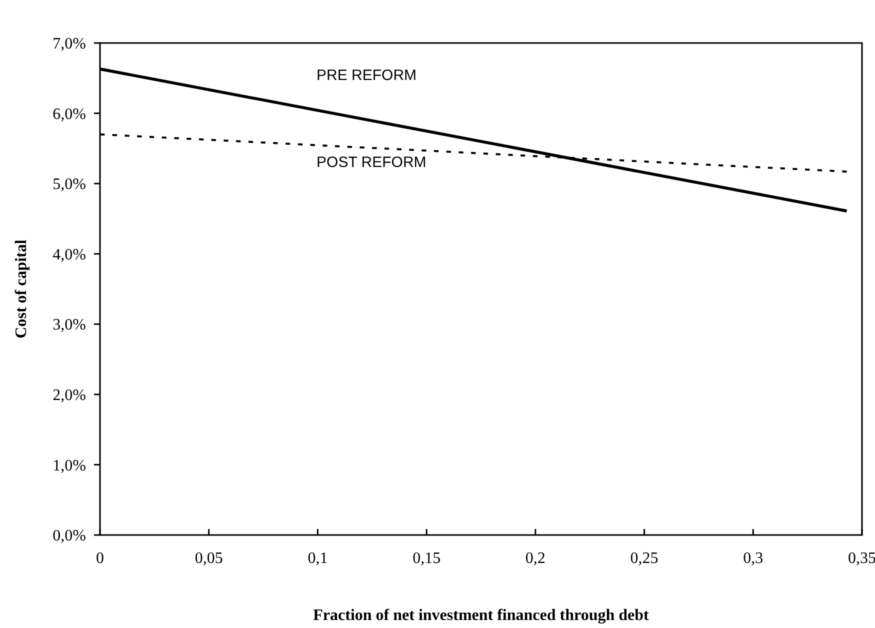 This screenshot has width=875, height=628. Describe the element at coordinates (481, 615) in the screenshot. I see `x-axis-title: Fraction of net investment financed through debt` at that location.